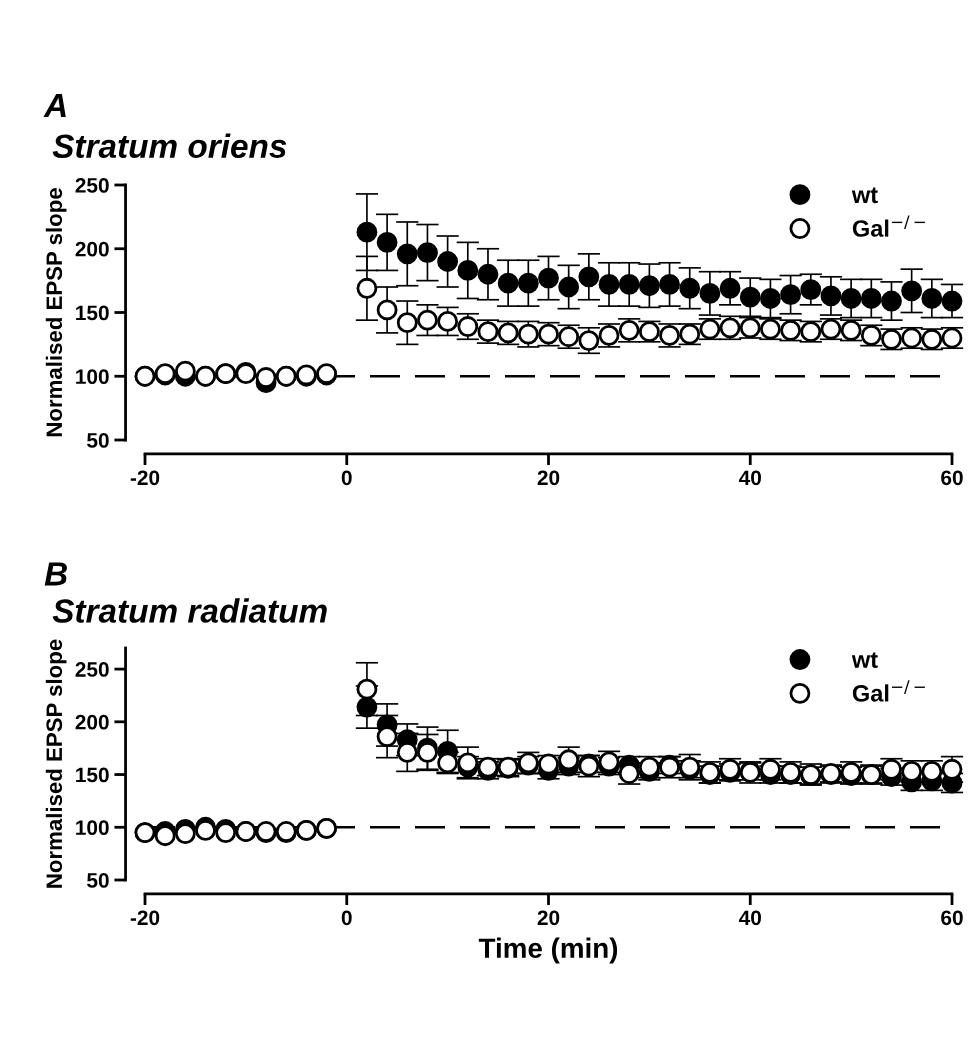 This screenshot has width=969, height=1053. What do you see at coordinates (189, 610) in the screenshot?
I see `chart-title: Stratum radiatum` at bounding box center [189, 610].